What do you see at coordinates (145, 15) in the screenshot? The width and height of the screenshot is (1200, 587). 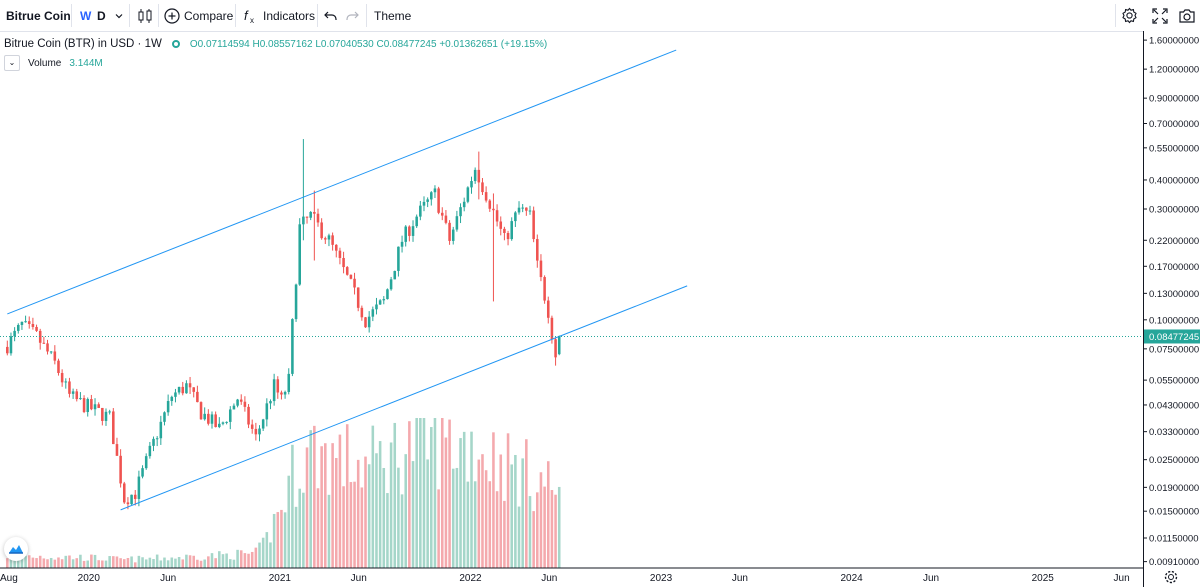 I see `candle-chart-icon` at bounding box center [145, 15].